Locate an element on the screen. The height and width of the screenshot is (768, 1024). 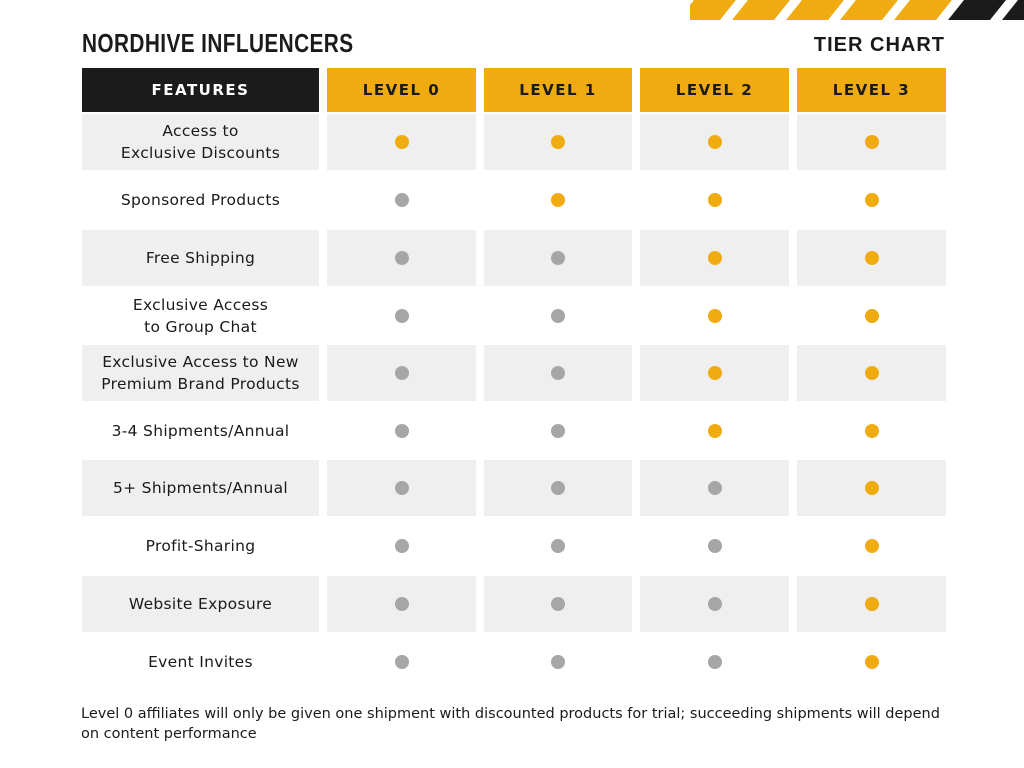
table-header-row: FEATURES LEVEL 0 LEVEL 1 LEVEL 2 LEVEL 3 is located at coordinates (514, 90).